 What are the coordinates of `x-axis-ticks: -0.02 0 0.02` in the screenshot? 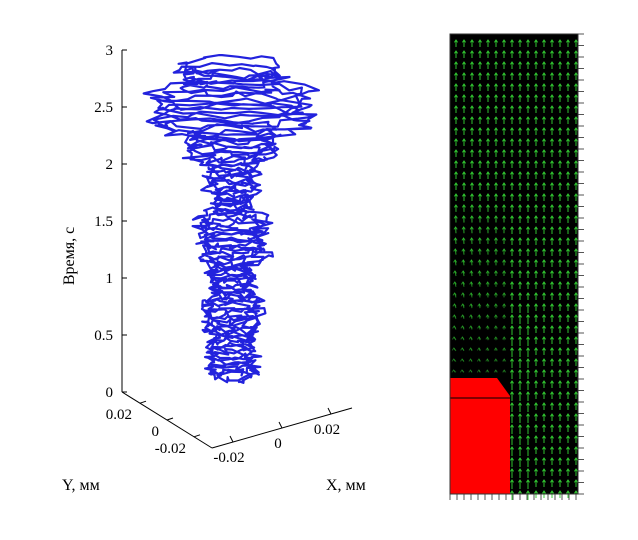 It's located at (276, 436).